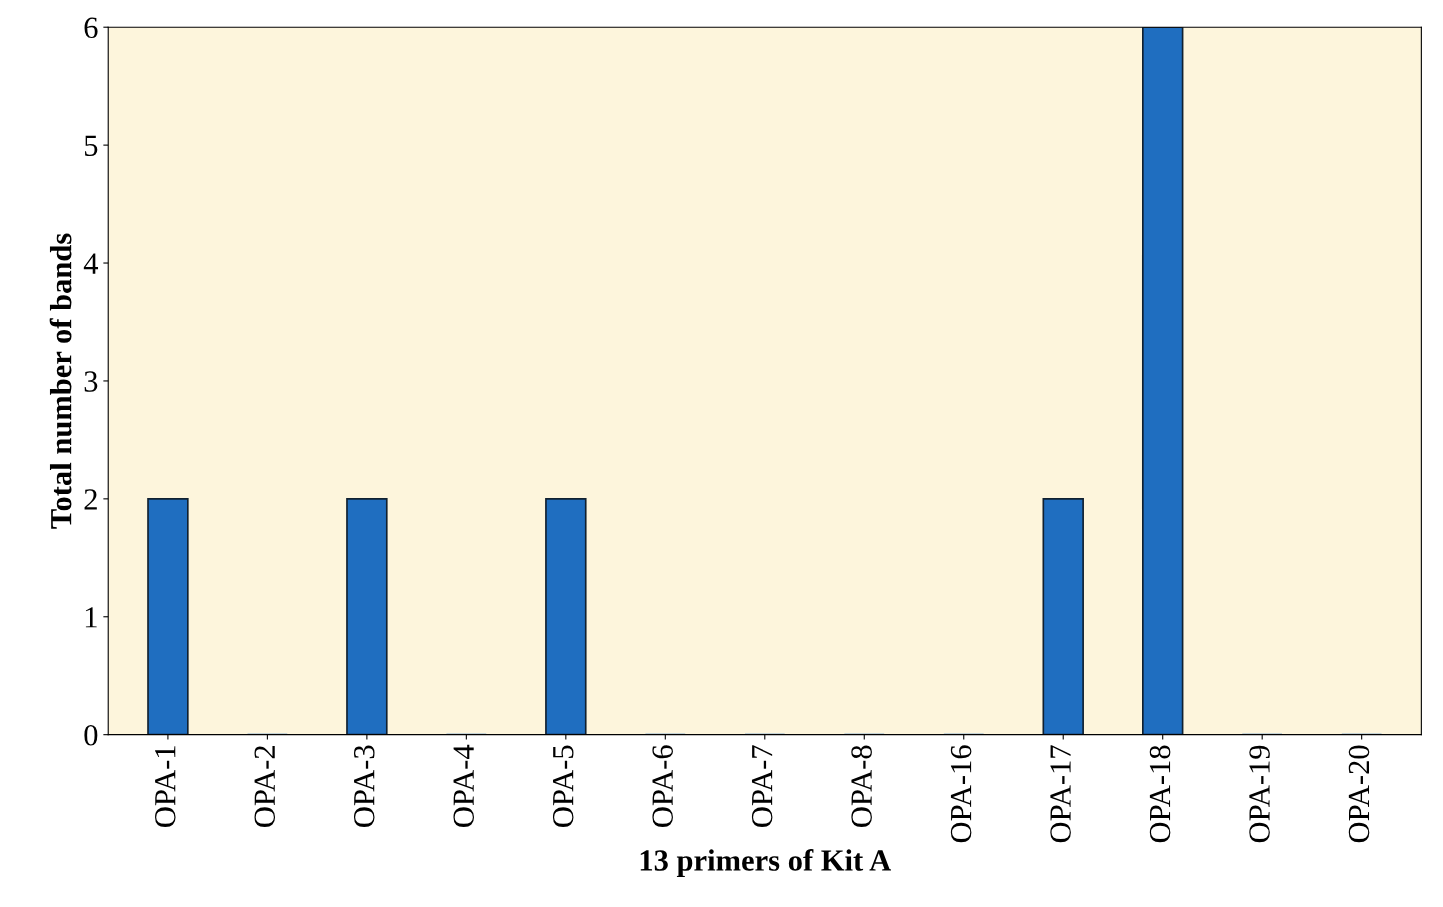  What do you see at coordinates (265, 786) in the screenshot?
I see `x-tick-label: OPA-2` at bounding box center [265, 786].